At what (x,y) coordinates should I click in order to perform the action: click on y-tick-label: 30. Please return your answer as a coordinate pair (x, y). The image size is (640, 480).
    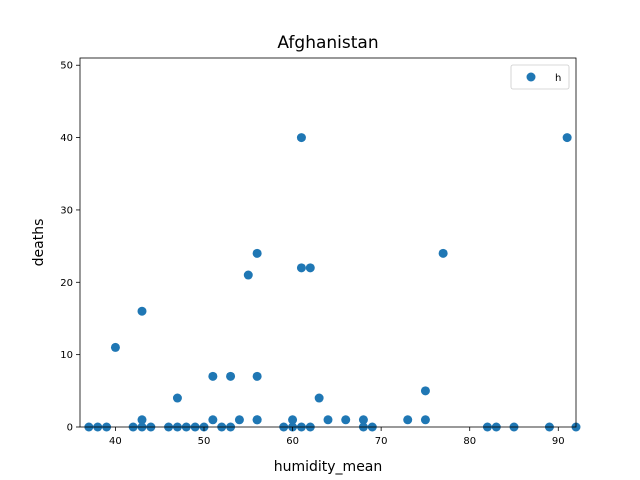
    Looking at the image, I should click on (66, 210).